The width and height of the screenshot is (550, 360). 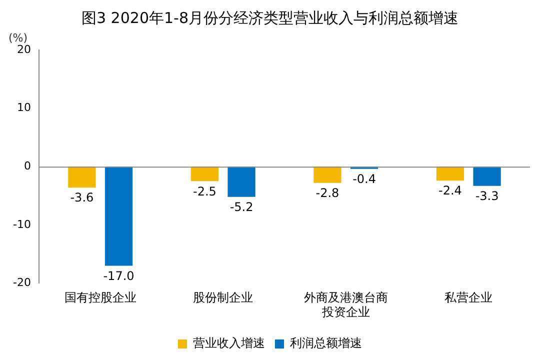 I want to click on y-tick-label: 0, so click(x=27, y=165).